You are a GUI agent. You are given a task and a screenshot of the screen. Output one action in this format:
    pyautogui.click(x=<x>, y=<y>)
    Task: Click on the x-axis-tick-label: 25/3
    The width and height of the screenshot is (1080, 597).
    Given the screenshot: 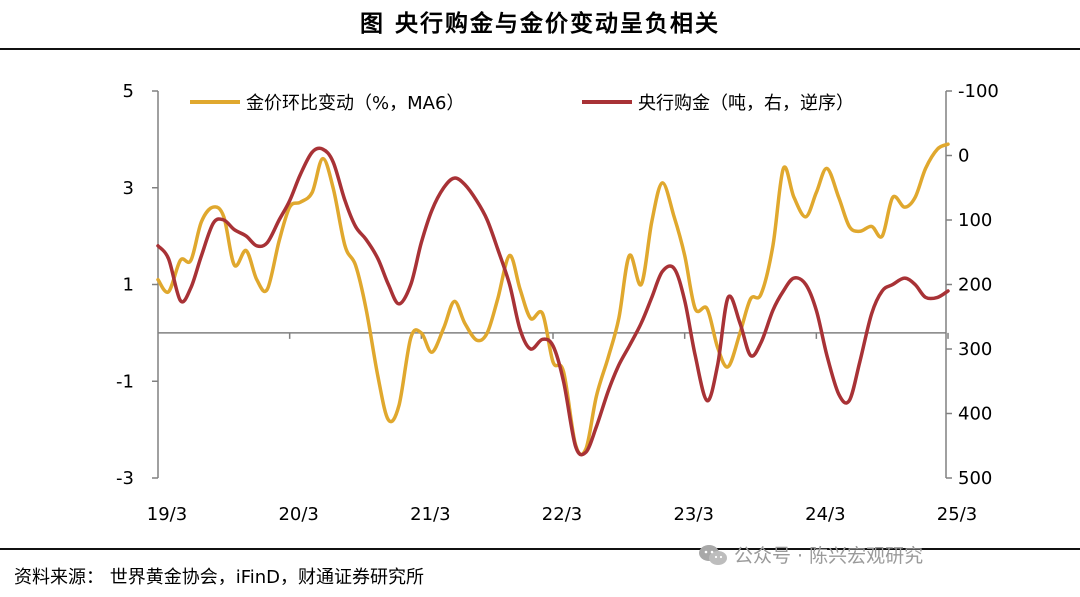 What is the action you would take?
    pyautogui.click(x=957, y=514)
    